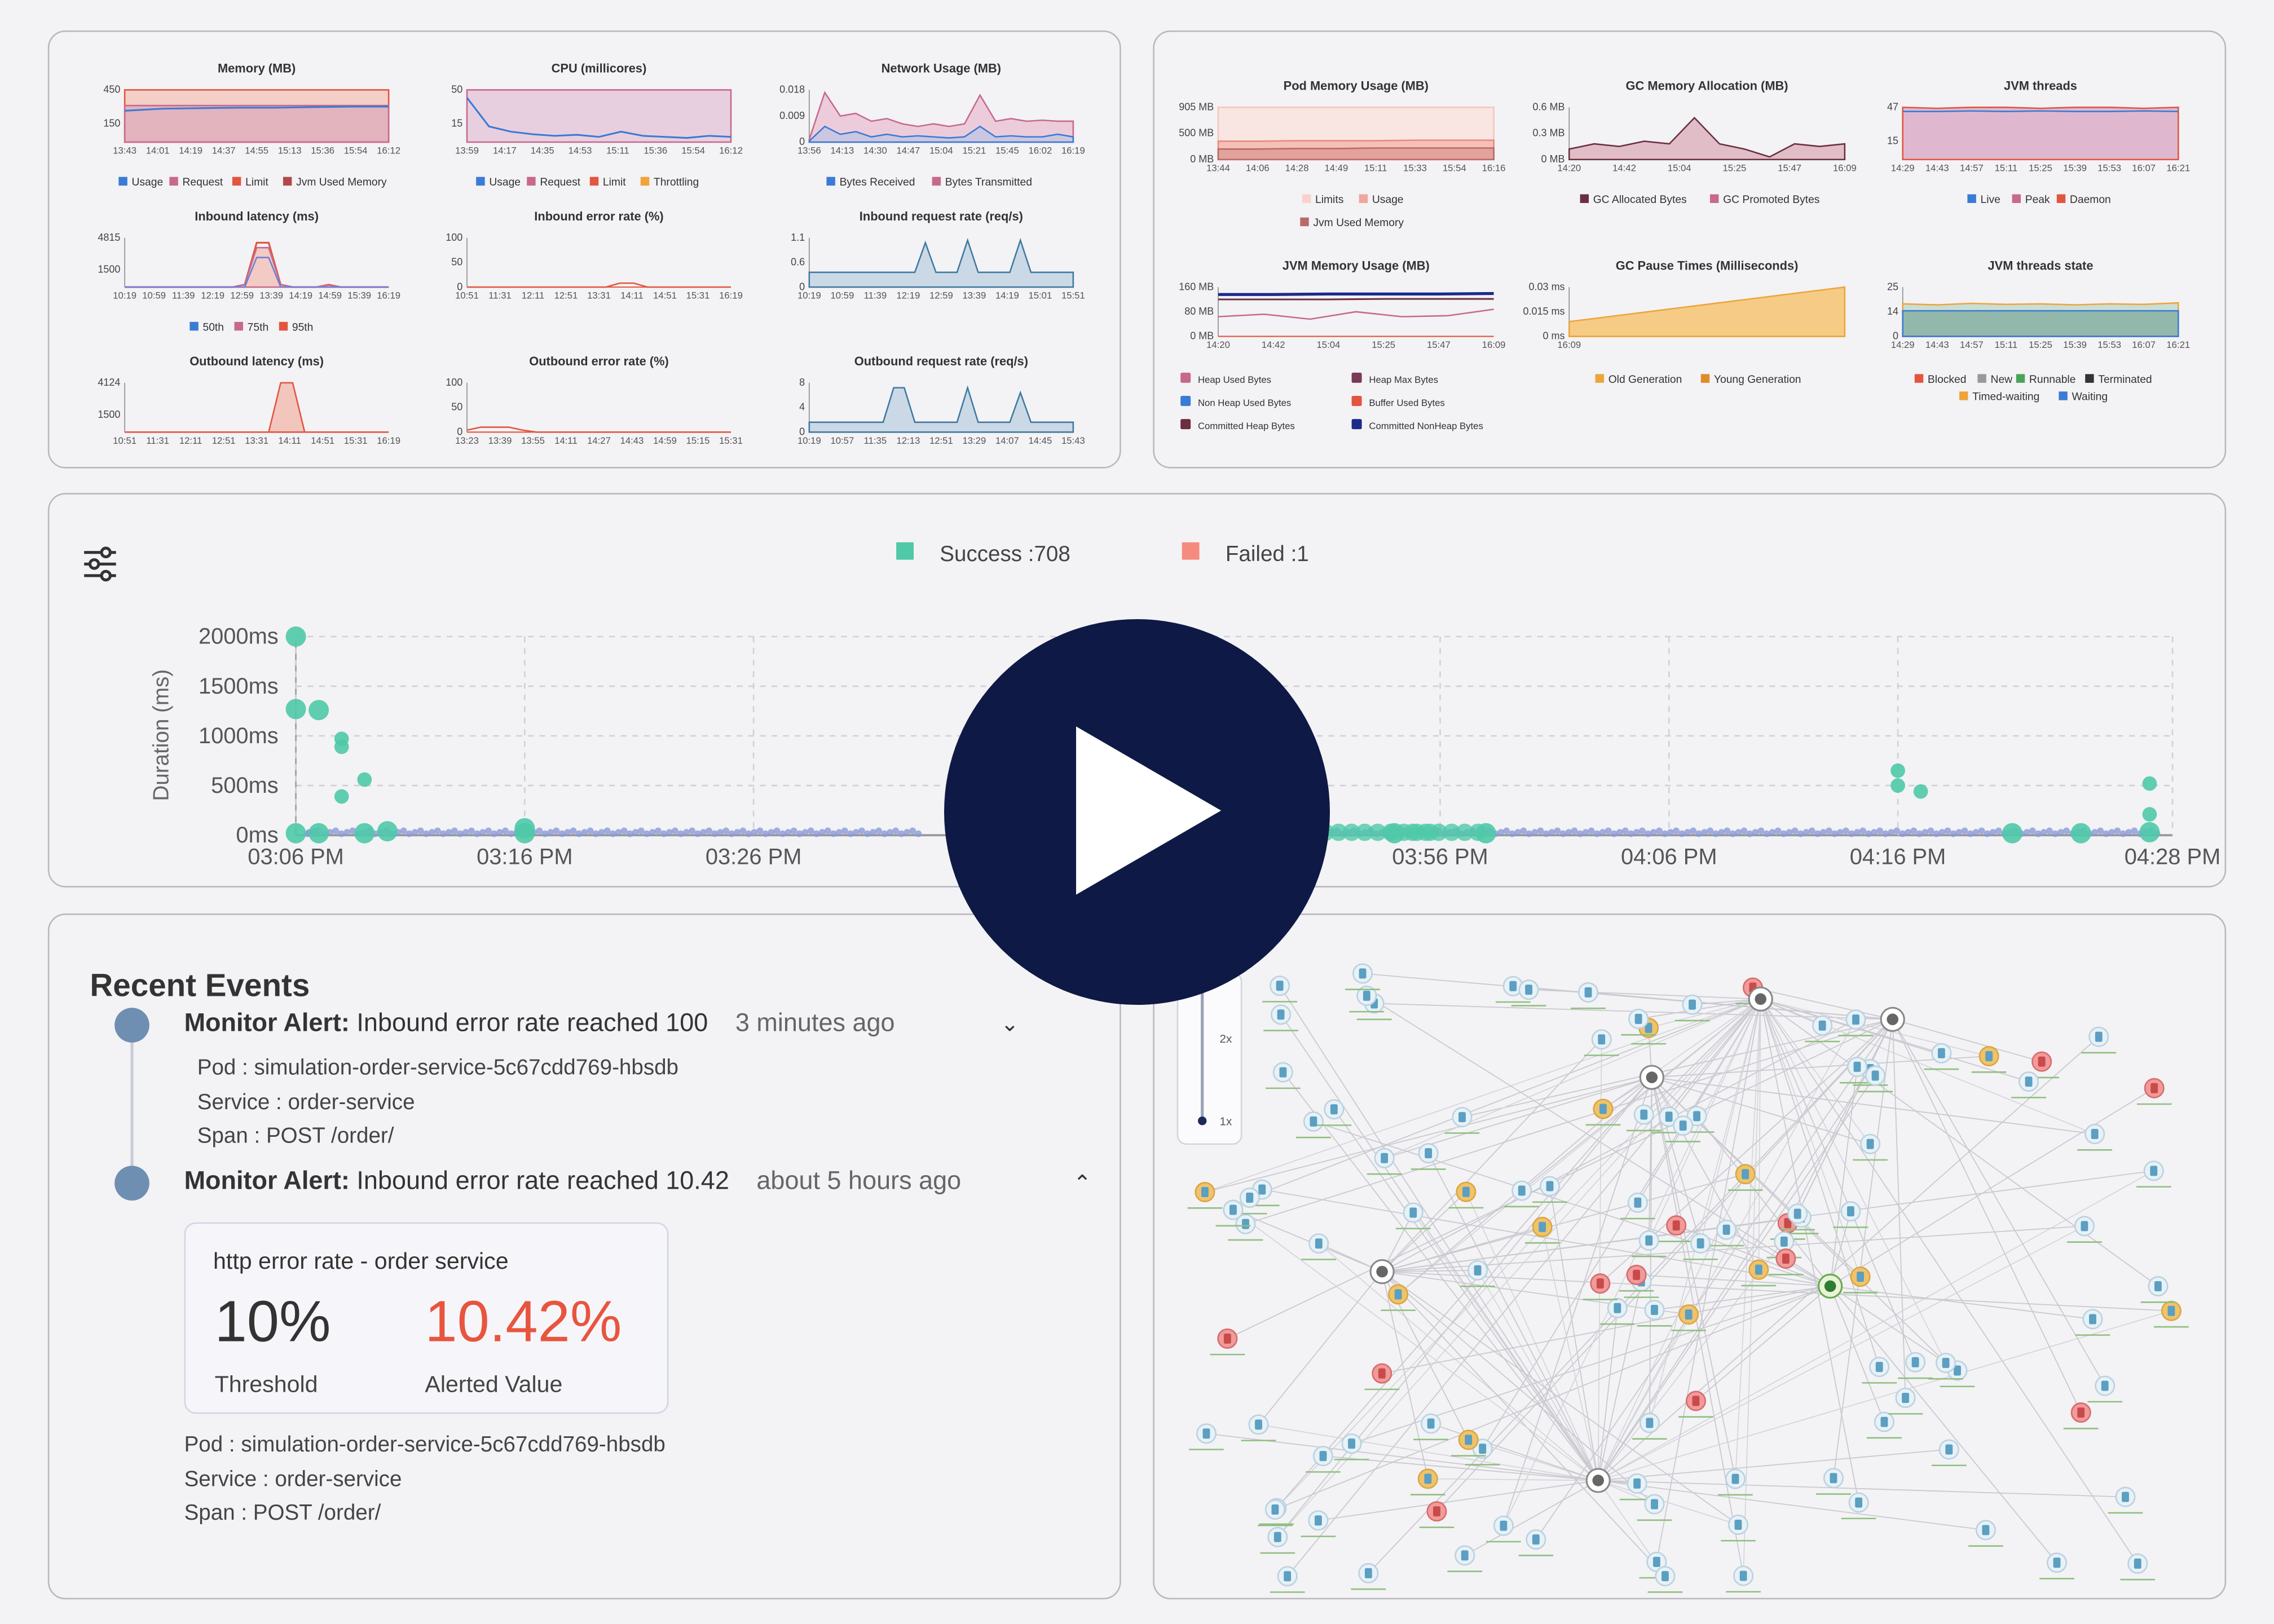 The height and width of the screenshot is (1624, 2274). Describe the element at coordinates (2006, 167) in the screenshot. I see `x-tick-label: 15:11` at that location.